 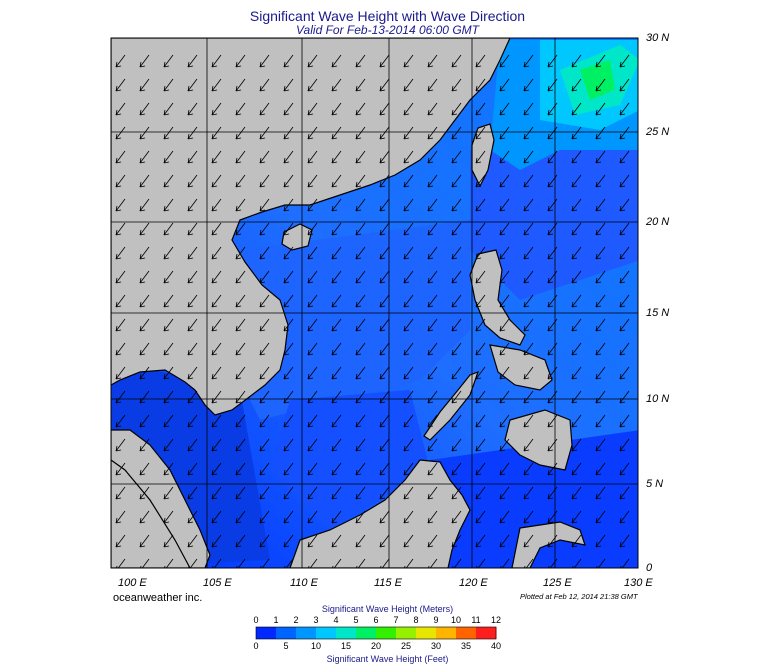 What do you see at coordinates (296, 620) in the screenshot?
I see `colorbar-meters-tick: 2` at bounding box center [296, 620].